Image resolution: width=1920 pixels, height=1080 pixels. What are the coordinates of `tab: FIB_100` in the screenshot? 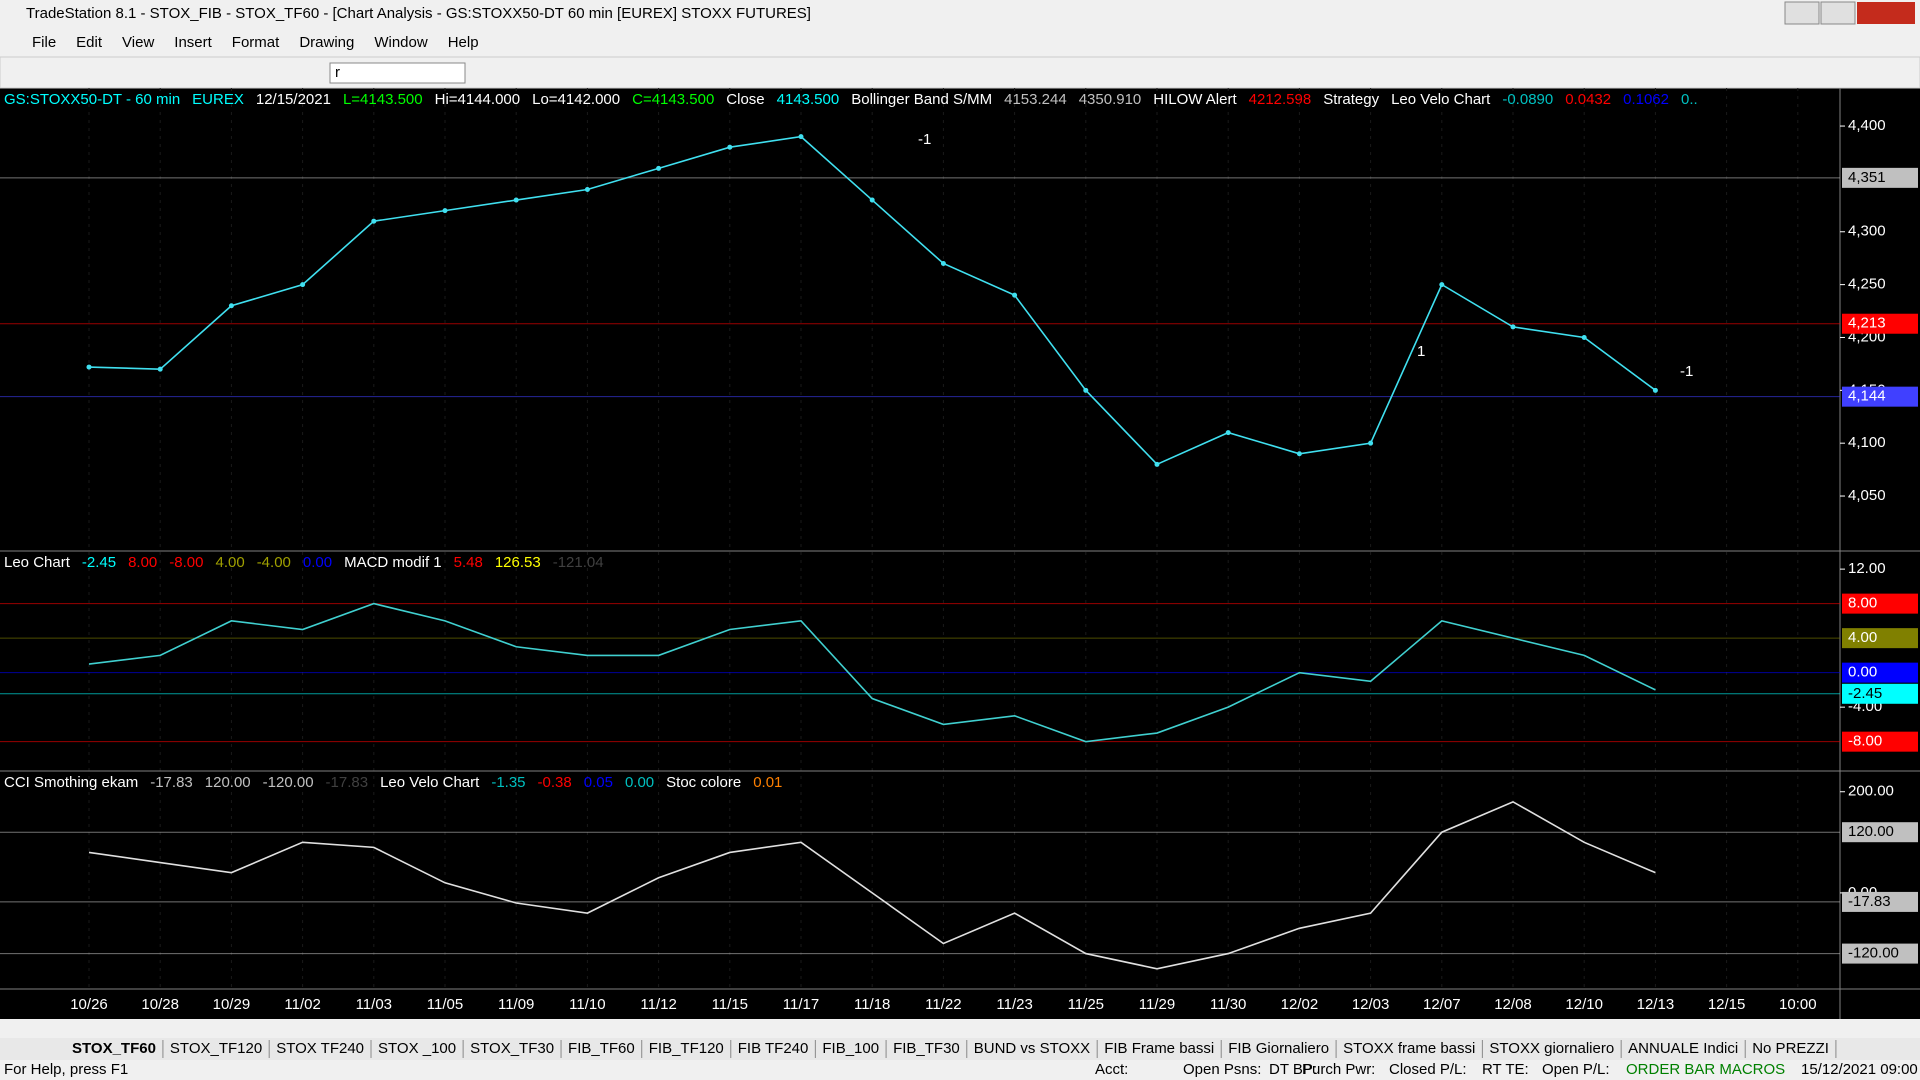 It's located at (850, 1048).